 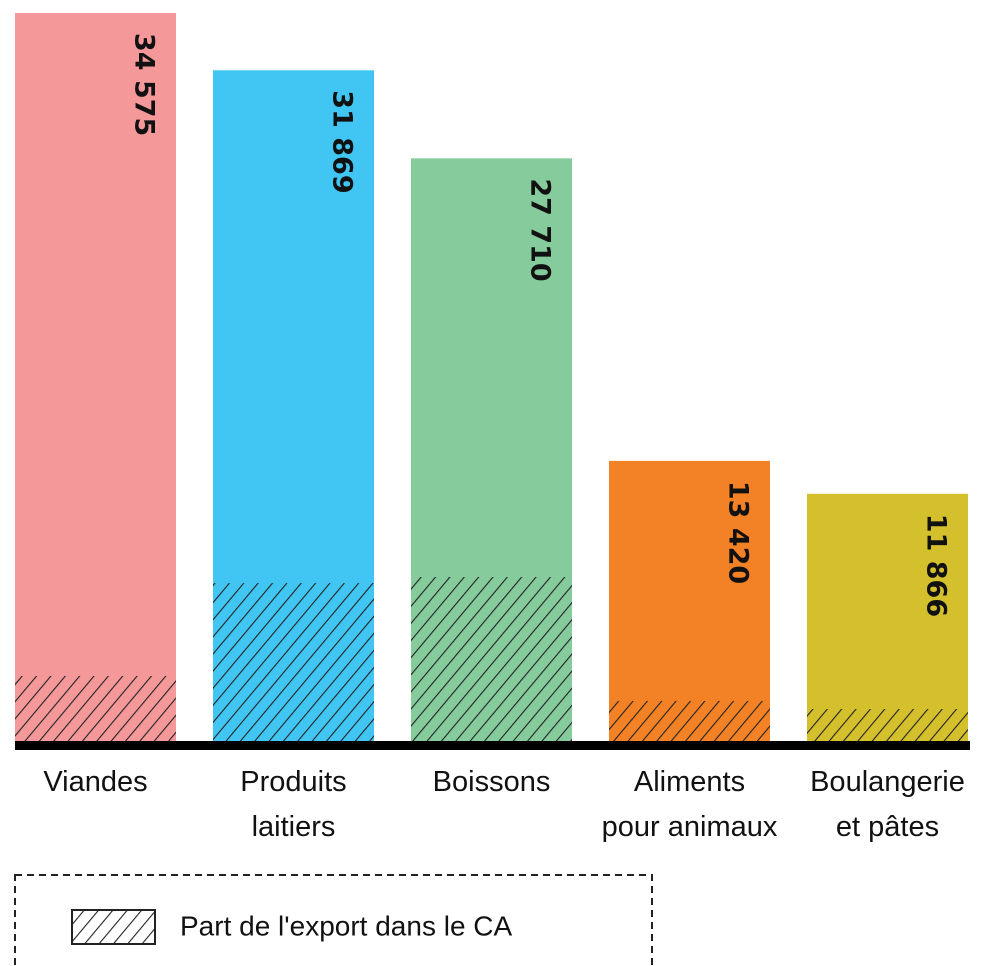 I want to click on x-tick-label: Produits laitiers, so click(x=293, y=804).